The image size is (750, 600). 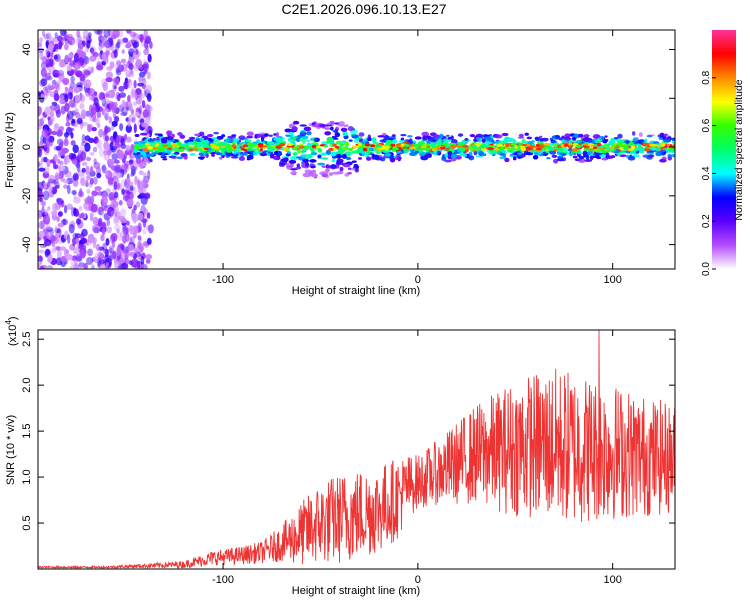 I want to click on spectrogram-ytick-label: -40, so click(x=27, y=245).